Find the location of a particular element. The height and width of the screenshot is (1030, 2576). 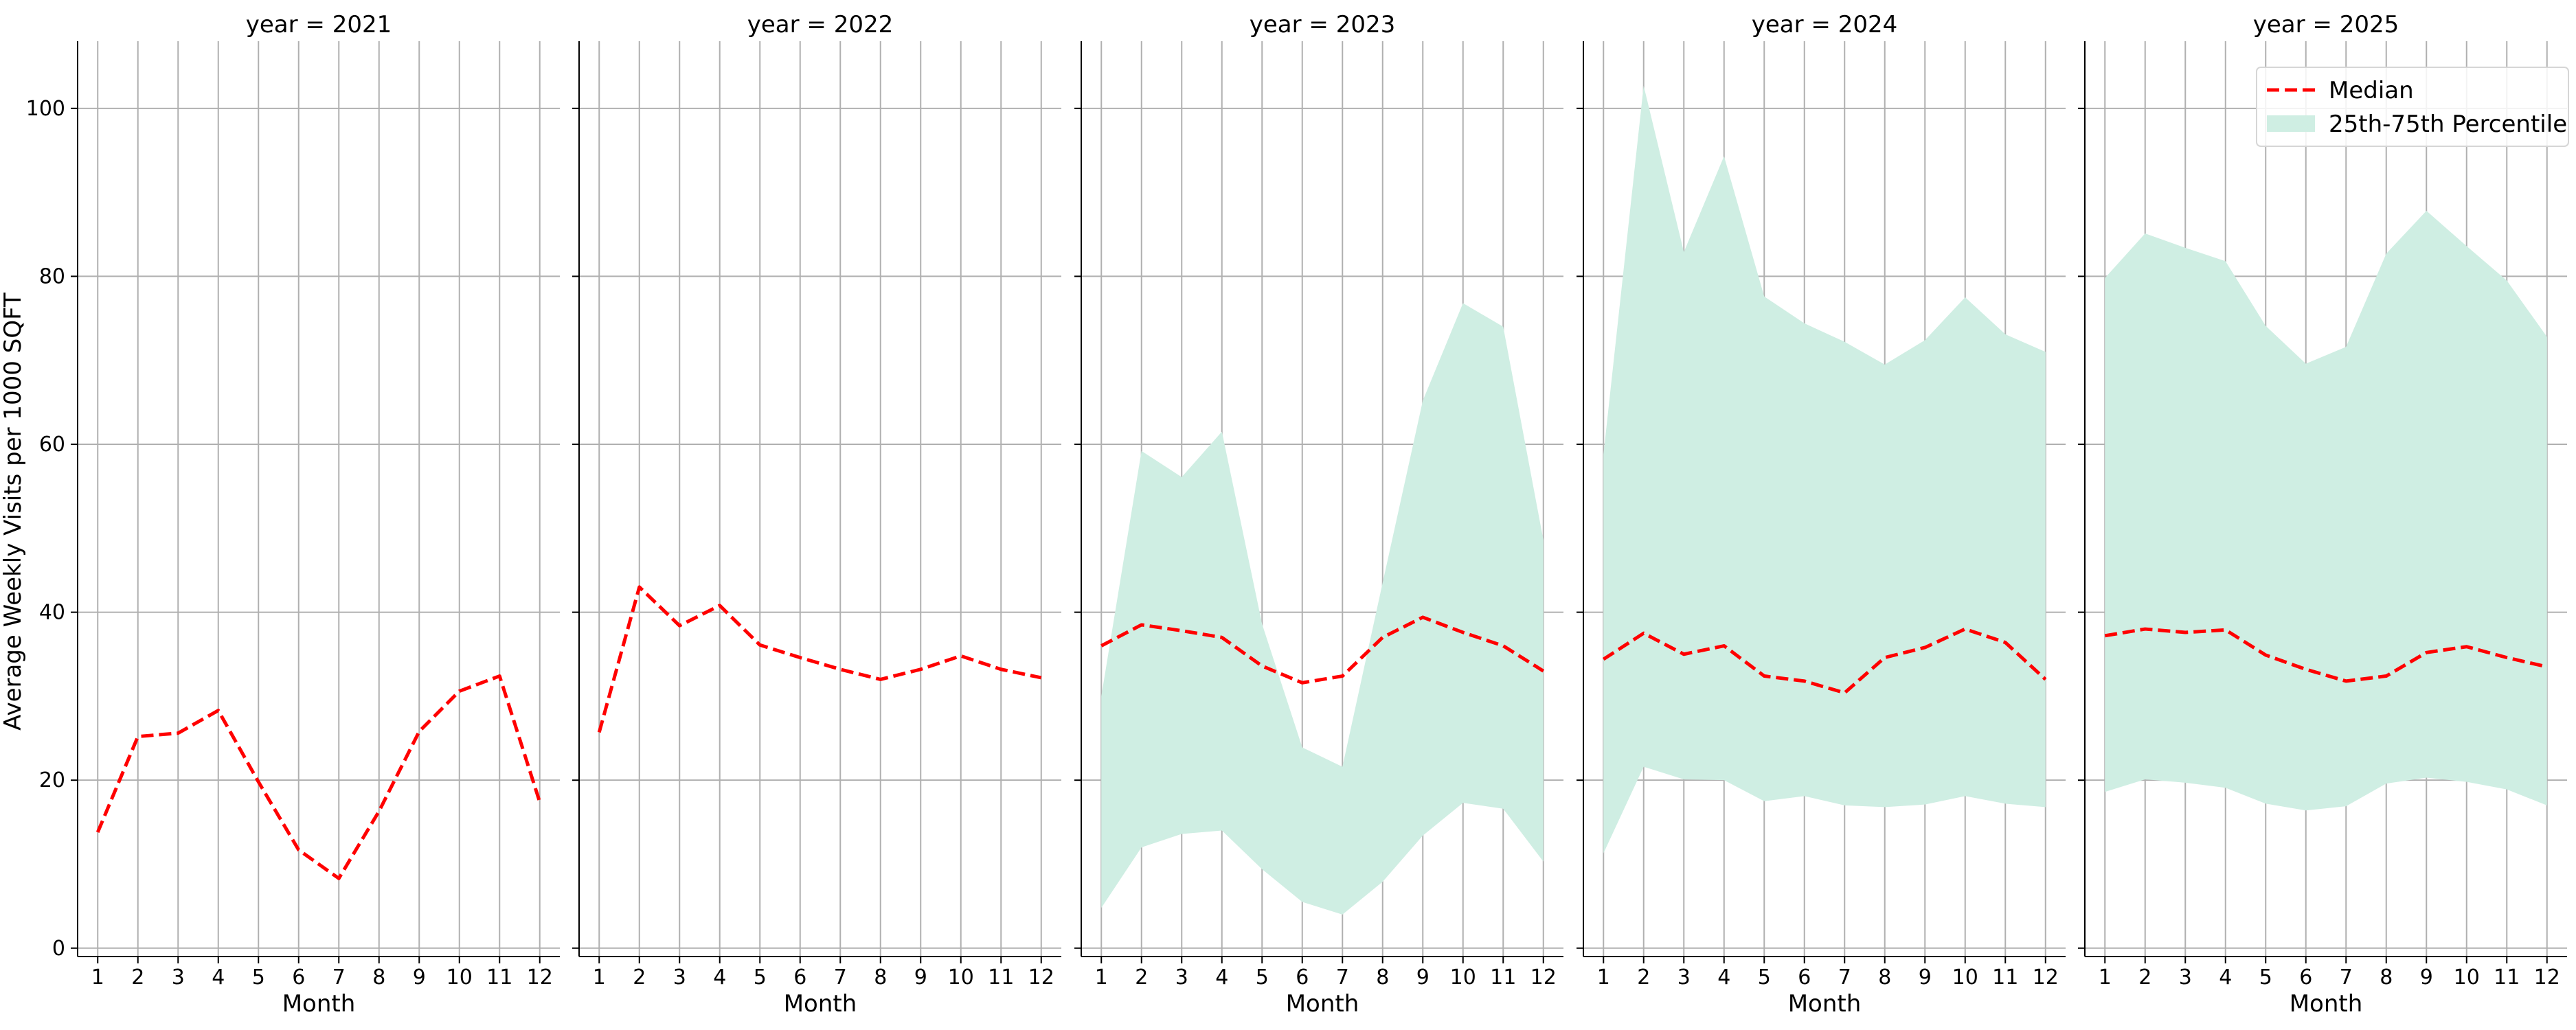

panel-title: year = 2024 is located at coordinates (1824, 24).